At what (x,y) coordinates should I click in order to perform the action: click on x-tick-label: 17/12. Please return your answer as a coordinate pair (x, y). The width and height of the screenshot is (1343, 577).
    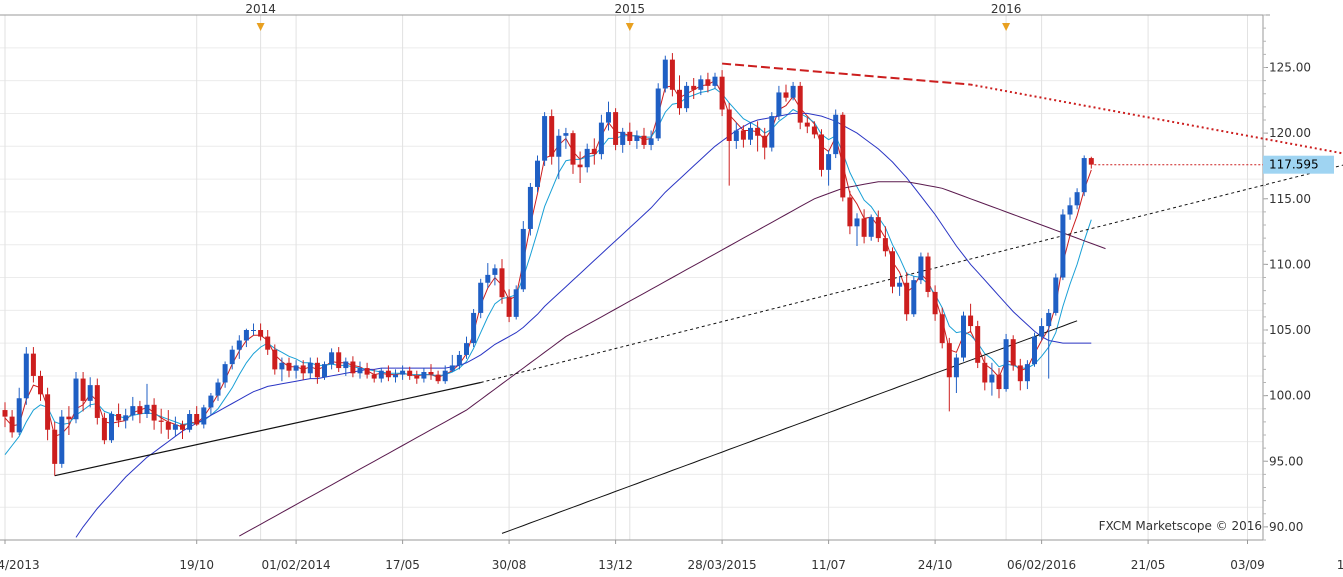
    Looking at the image, I should click on (1340, 565).